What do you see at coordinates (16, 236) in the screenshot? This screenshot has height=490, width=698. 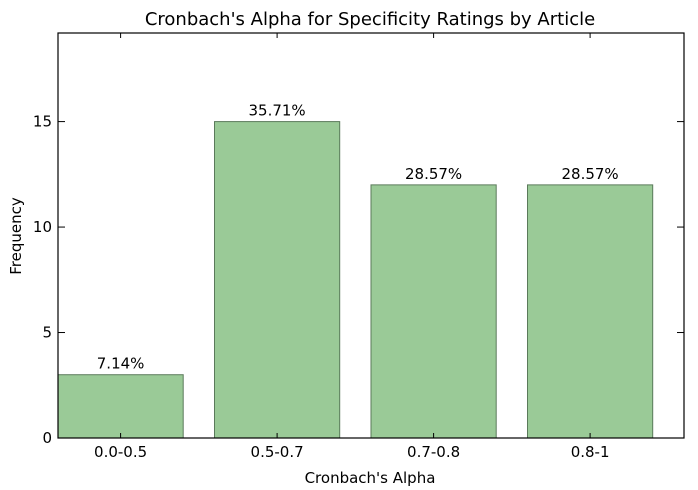 I see `y-axis-label: Frequency` at bounding box center [16, 236].